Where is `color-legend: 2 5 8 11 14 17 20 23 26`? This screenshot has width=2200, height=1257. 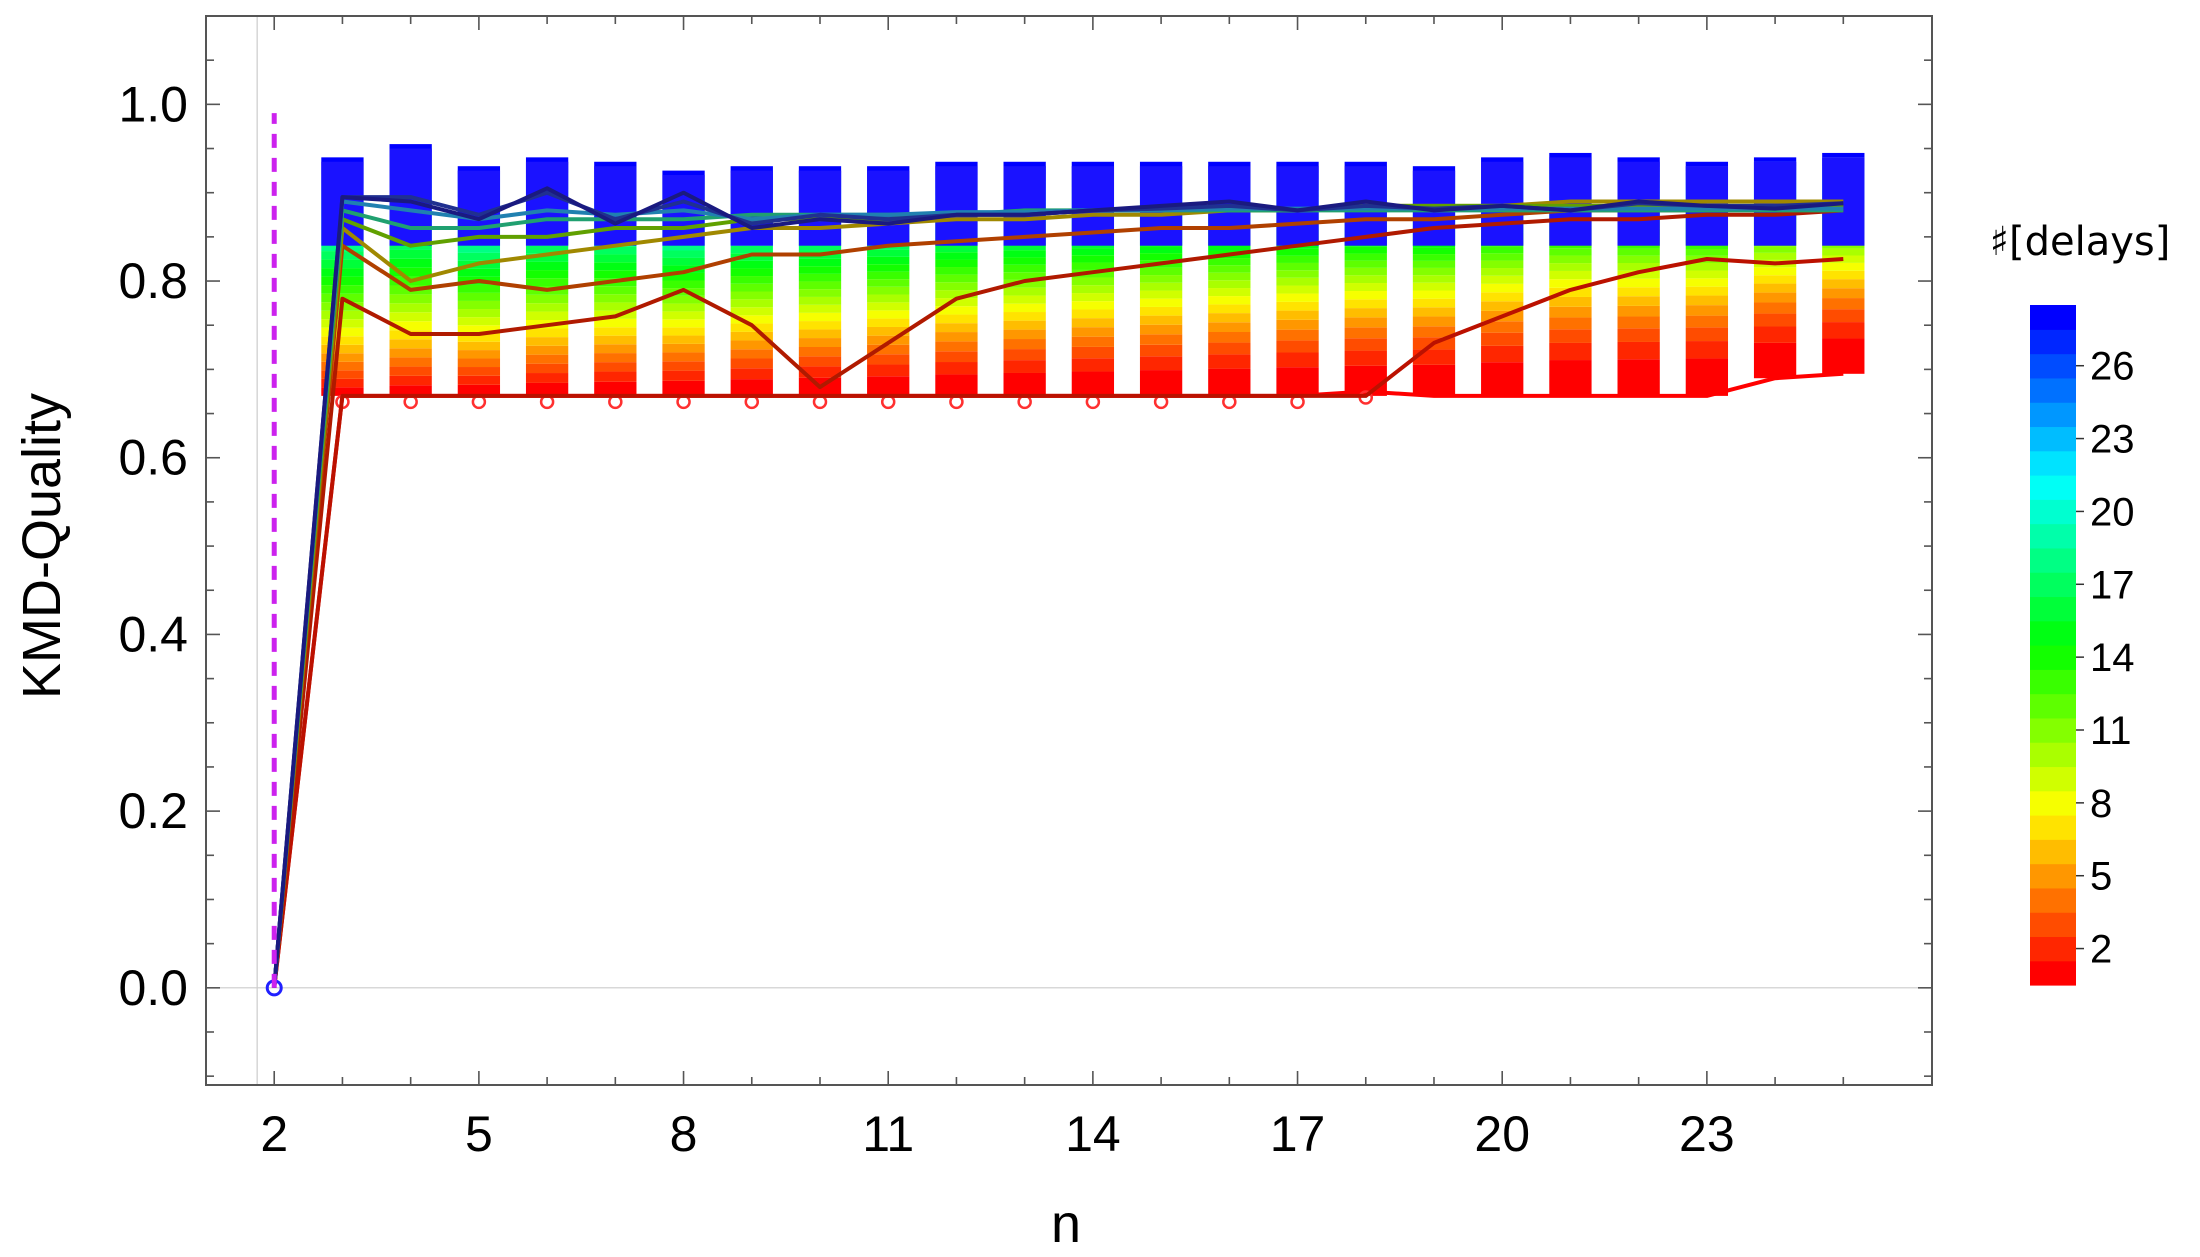 color-legend: 2 5 8 11 14 17 20 23 26 is located at coordinates (2082, 645).